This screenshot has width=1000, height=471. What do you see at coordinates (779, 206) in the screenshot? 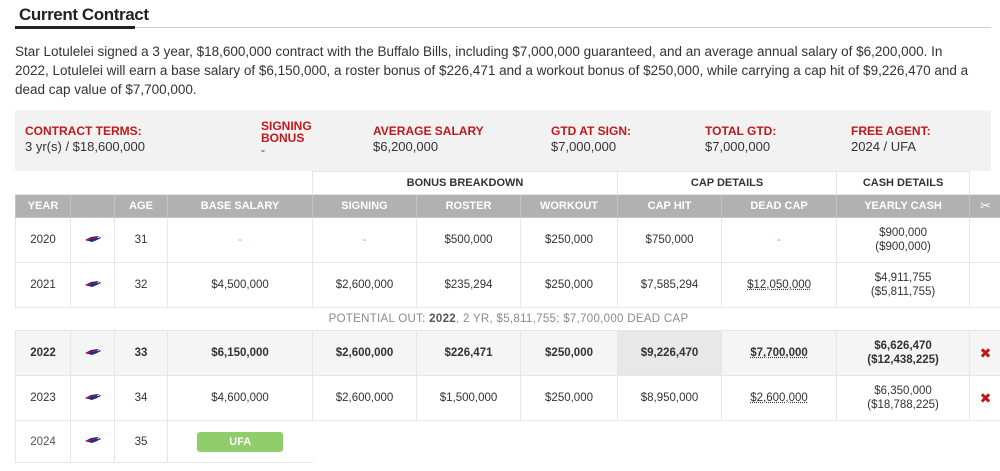
I see `col-dead-cap: Dead Cap` at bounding box center [779, 206].